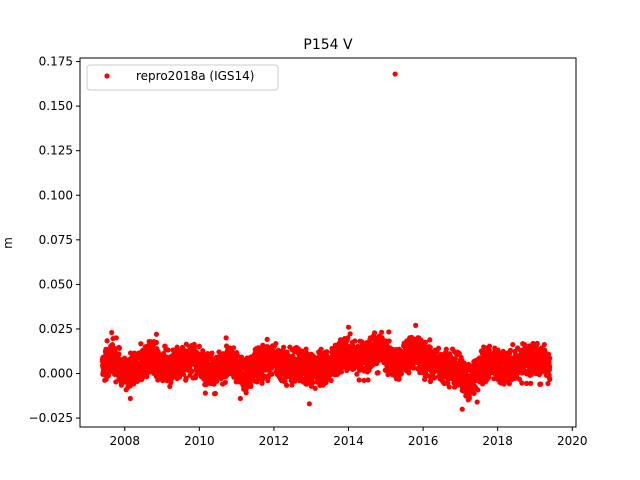  What do you see at coordinates (56, 374) in the screenshot?
I see `y-tick-label: 0.000` at bounding box center [56, 374].